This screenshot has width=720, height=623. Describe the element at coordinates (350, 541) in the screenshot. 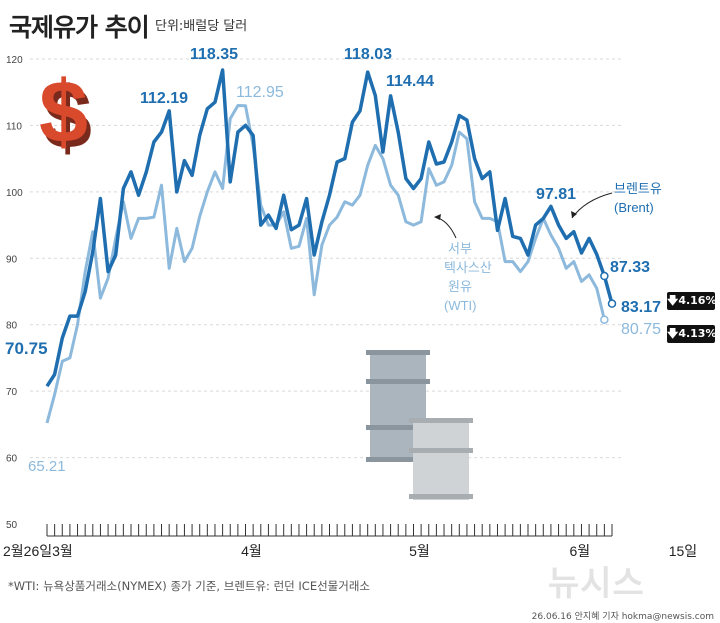

I see `x-axis: 2월26일 3월 4월 5월 6월 15일` at that location.